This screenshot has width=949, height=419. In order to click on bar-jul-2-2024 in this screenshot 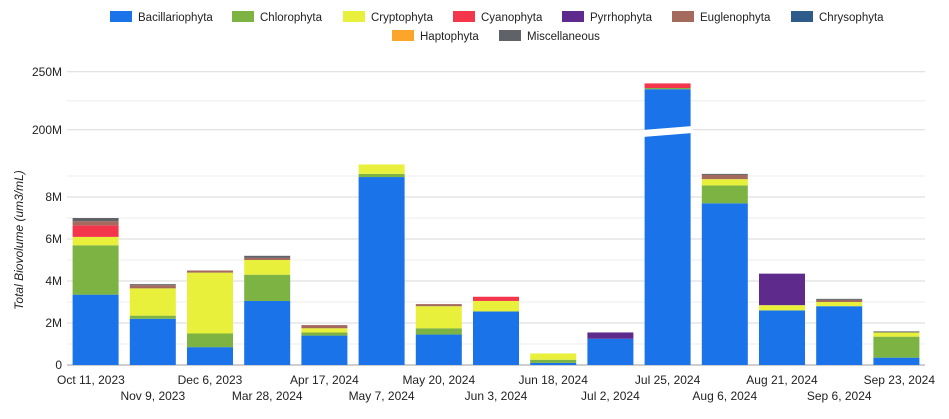, I will do `click(610, 348)`.